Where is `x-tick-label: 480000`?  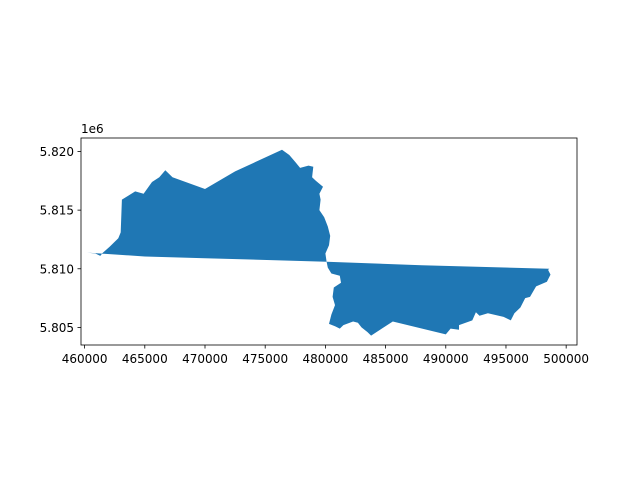 x-tick-label: 480000 is located at coordinates (325, 359).